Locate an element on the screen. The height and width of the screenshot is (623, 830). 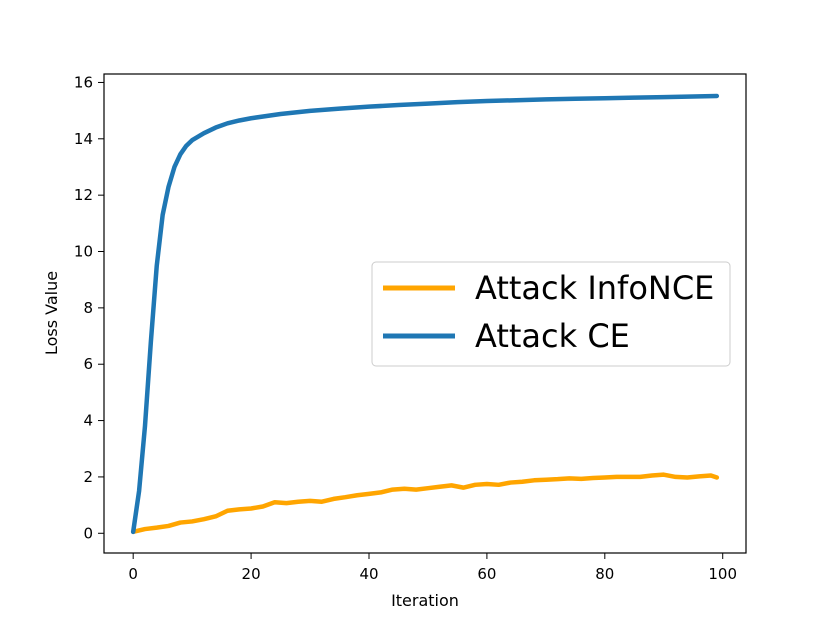
x-tick-label: 0 is located at coordinates (133, 574).